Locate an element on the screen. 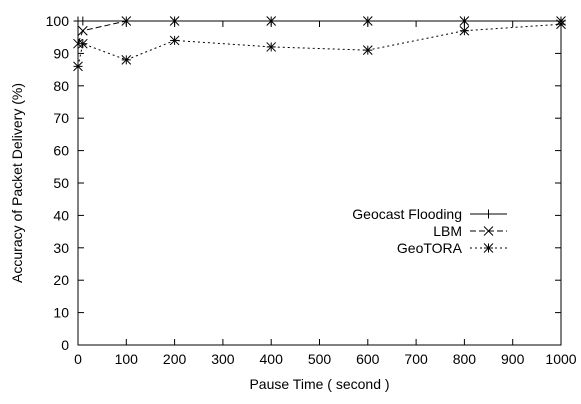  x-tick-label: 500 is located at coordinates (320, 359).